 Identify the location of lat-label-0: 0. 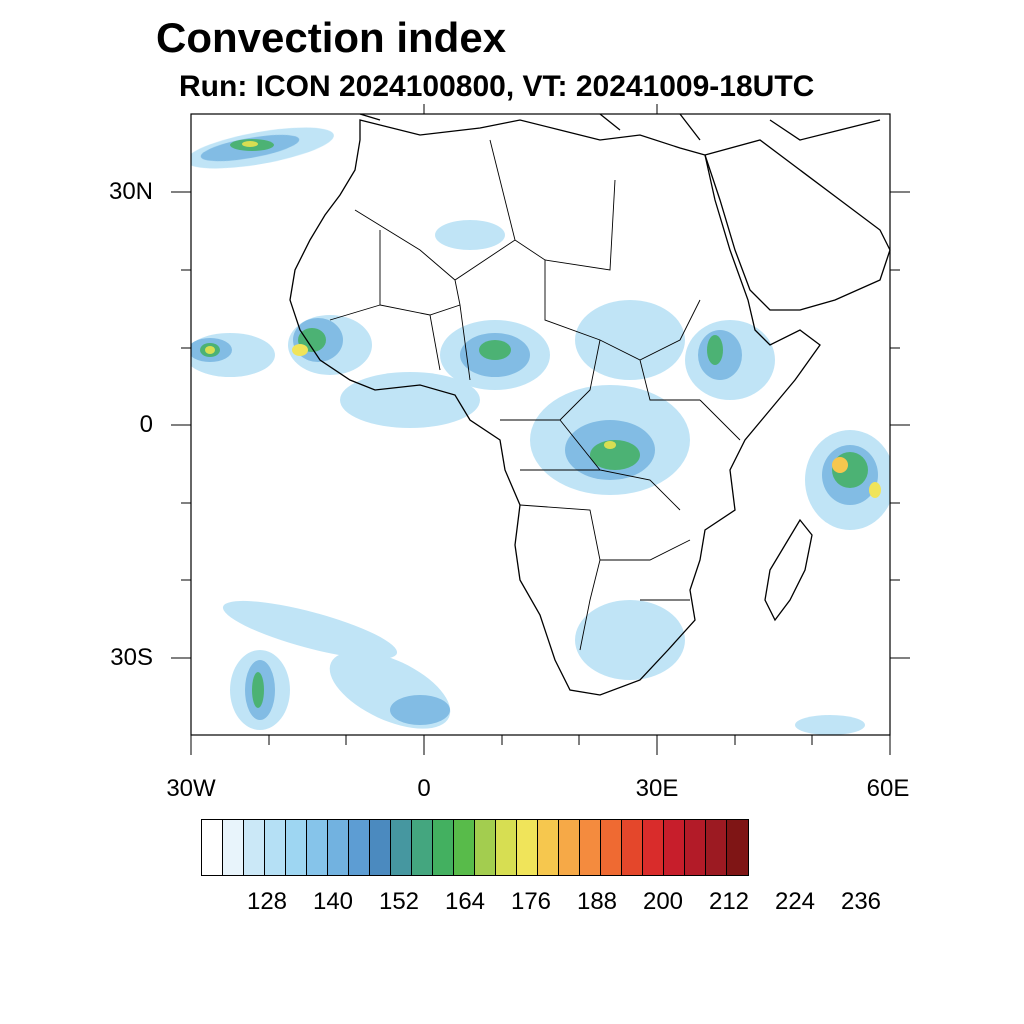
(146, 424).